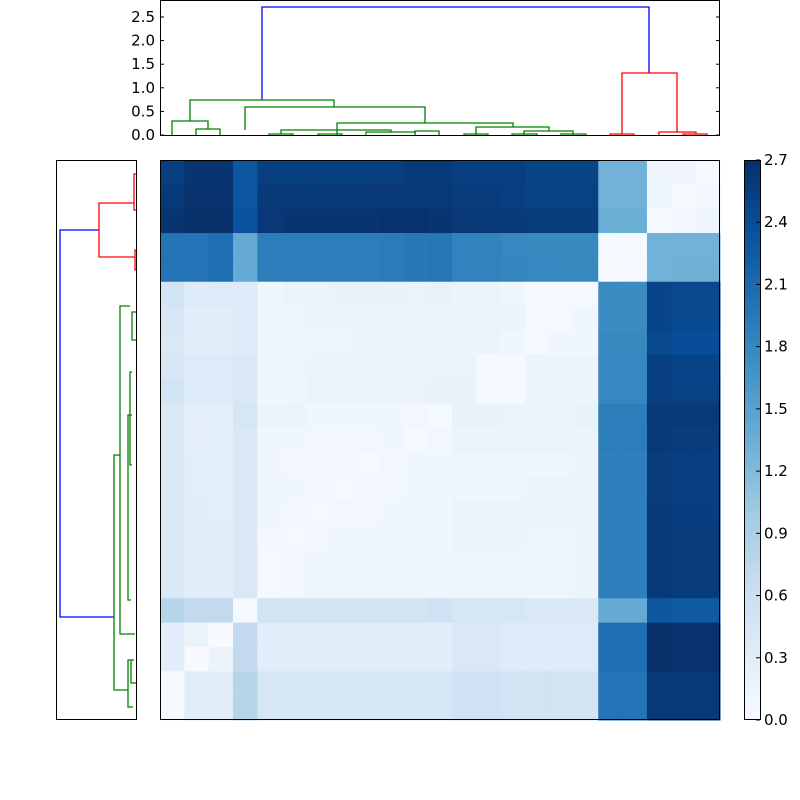  I want to click on top-ytick-label: 1.0, so click(143, 88).